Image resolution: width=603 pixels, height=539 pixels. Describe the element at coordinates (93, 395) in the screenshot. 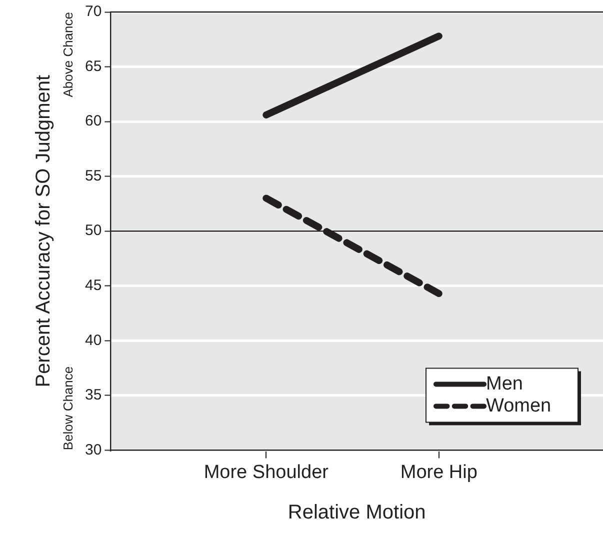

I see `y-tick-label: 35` at that location.